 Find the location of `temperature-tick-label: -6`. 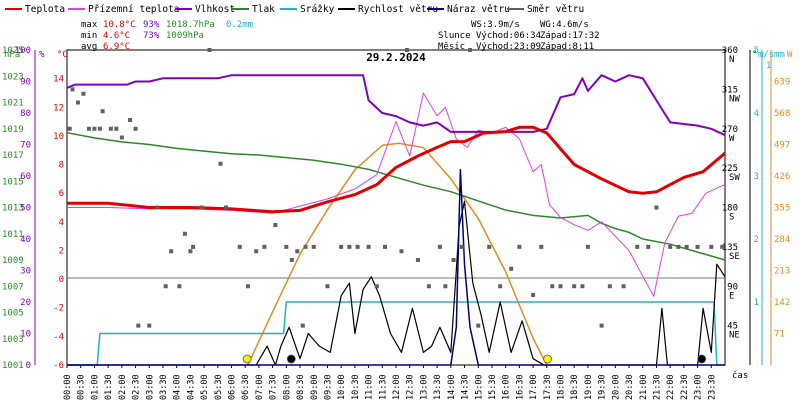

temperature-tick-label: -6 is located at coordinates (58, 366).